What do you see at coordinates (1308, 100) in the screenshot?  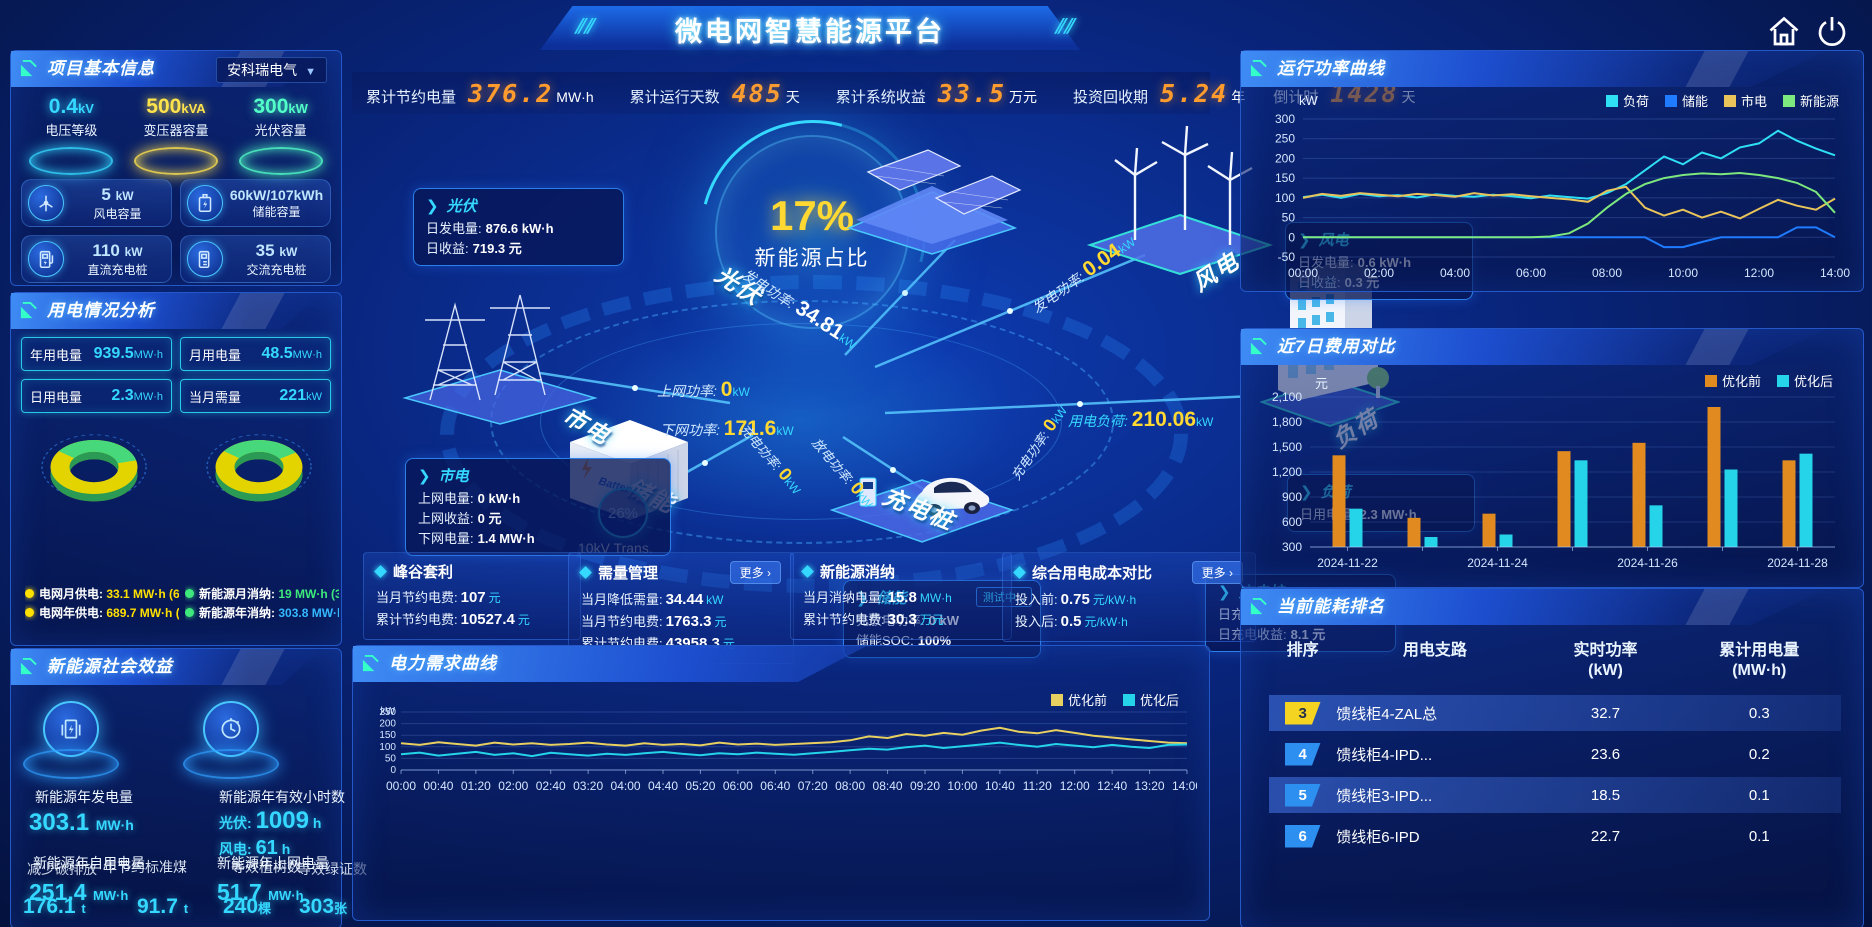 I see `y-axis-unit: kW` at bounding box center [1308, 100].